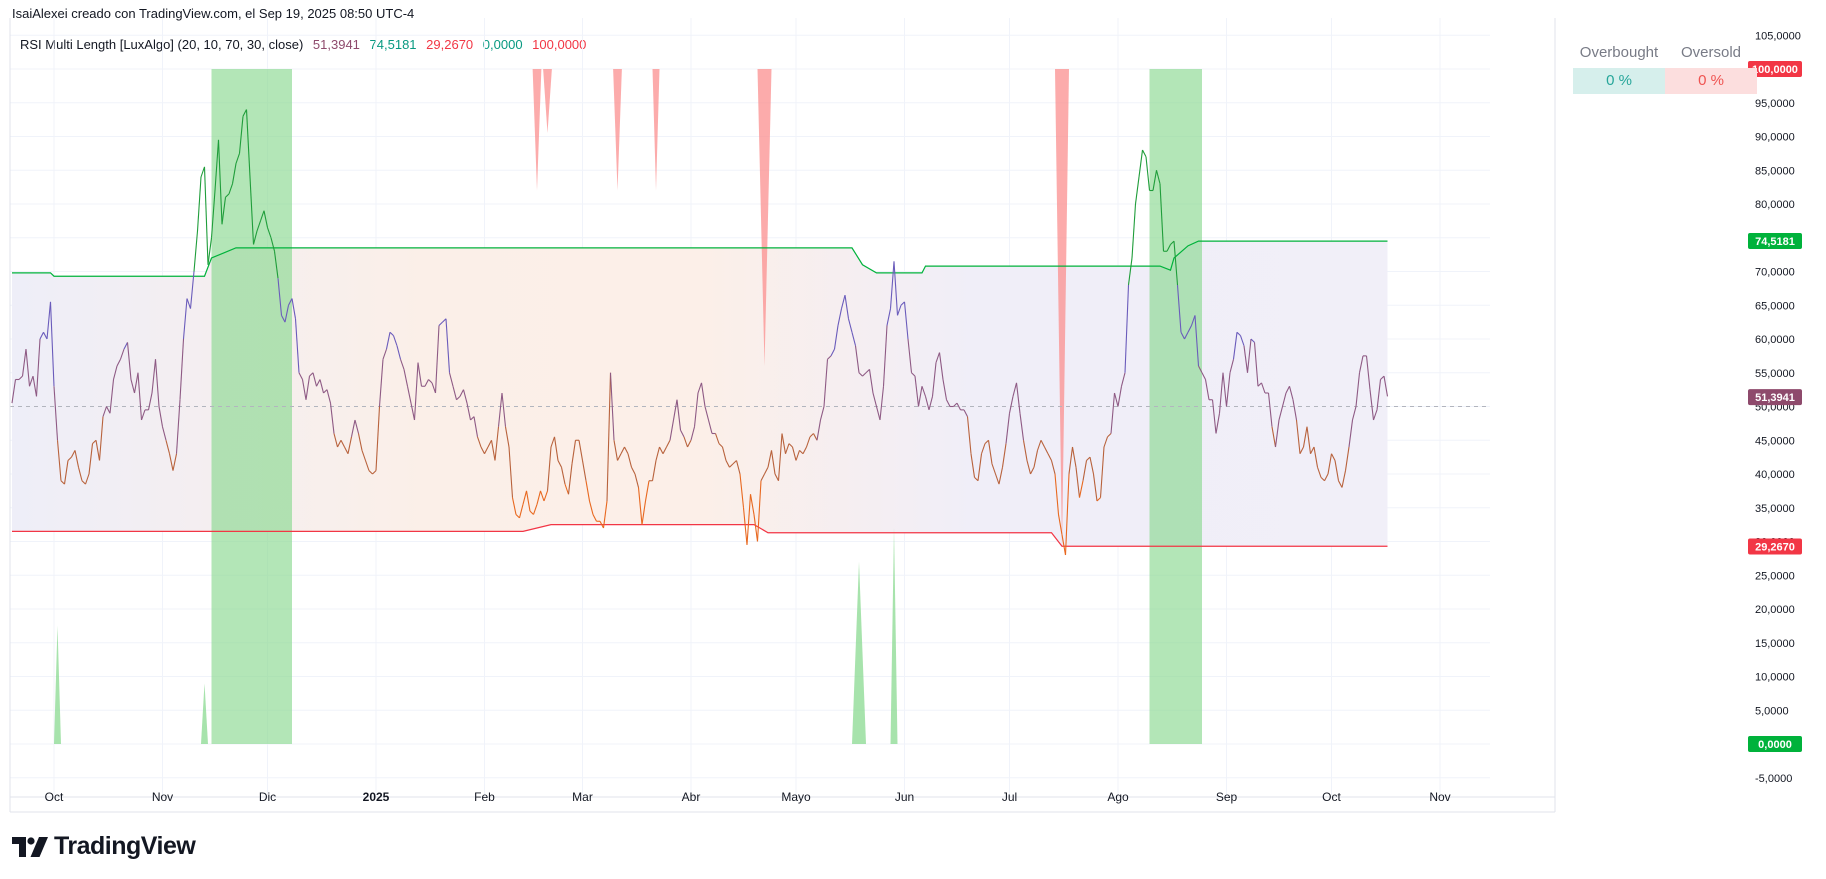  What do you see at coordinates (1665, 68) in the screenshot?
I see `status-table: Overbought Oversold 0 % 0 %` at bounding box center [1665, 68].